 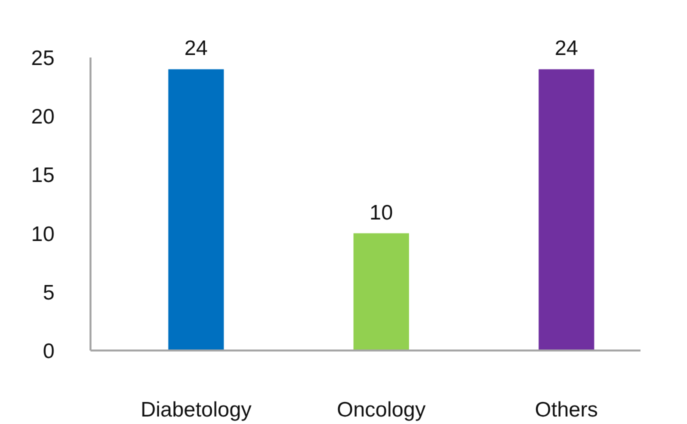 I want to click on y-tick-label: 5, so click(x=48, y=292).